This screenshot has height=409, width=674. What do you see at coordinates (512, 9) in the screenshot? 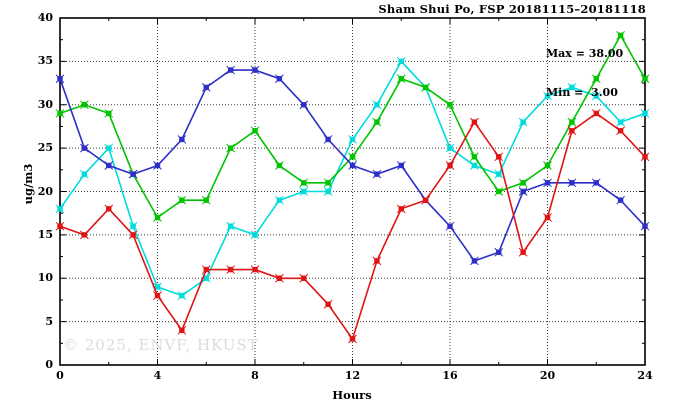
I see `chart-title: Sham Shui Po, FSP 20181115–20181118` at bounding box center [512, 9].